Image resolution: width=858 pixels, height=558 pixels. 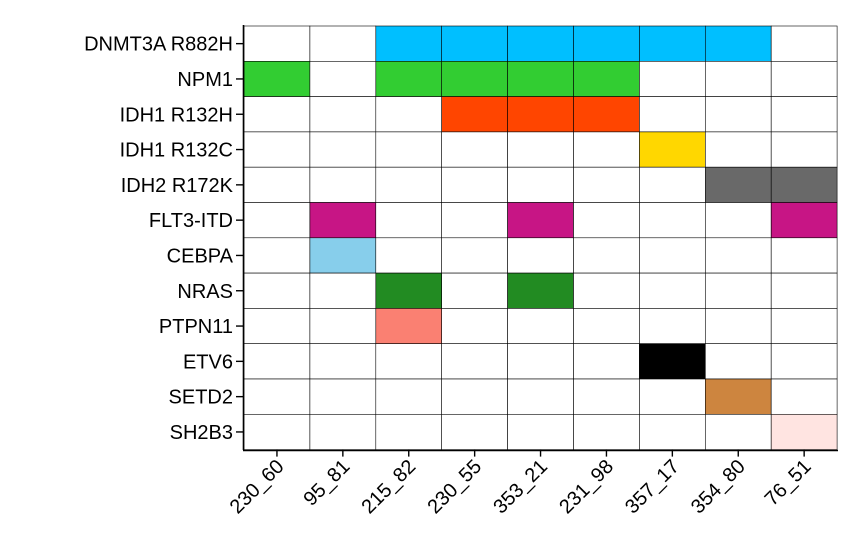 What do you see at coordinates (201, 398) in the screenshot?
I see `row-label-setd2: SETD2` at bounding box center [201, 398].